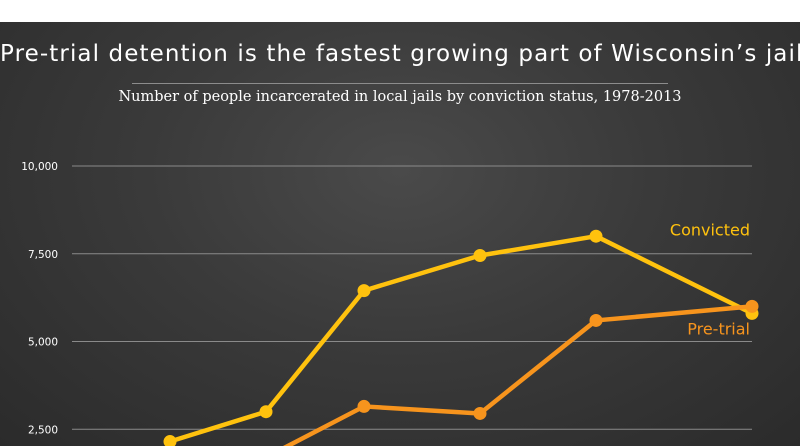 Image resolution: width=800 pixels, height=446 pixels. What do you see at coordinates (43, 343) in the screenshot?
I see `y-tick-label: 5,000` at bounding box center [43, 343].